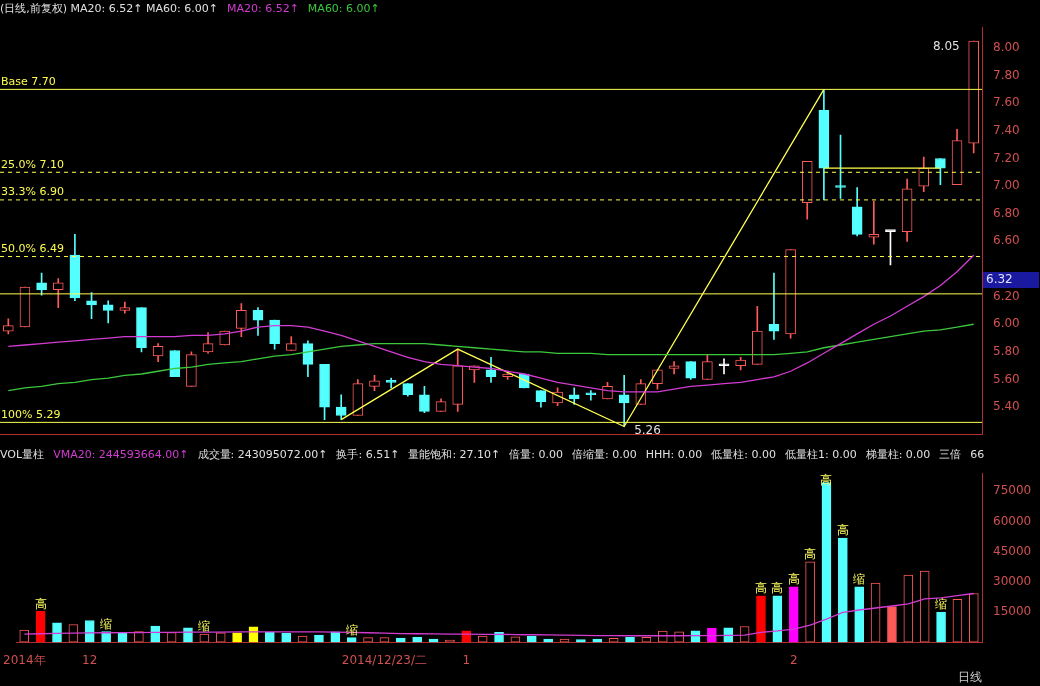 Image resolution: width=1040 pixels, height=686 pixels. Describe the element at coordinates (262, 8) in the screenshot. I see `text: MA20: 6.52↑` at that location.